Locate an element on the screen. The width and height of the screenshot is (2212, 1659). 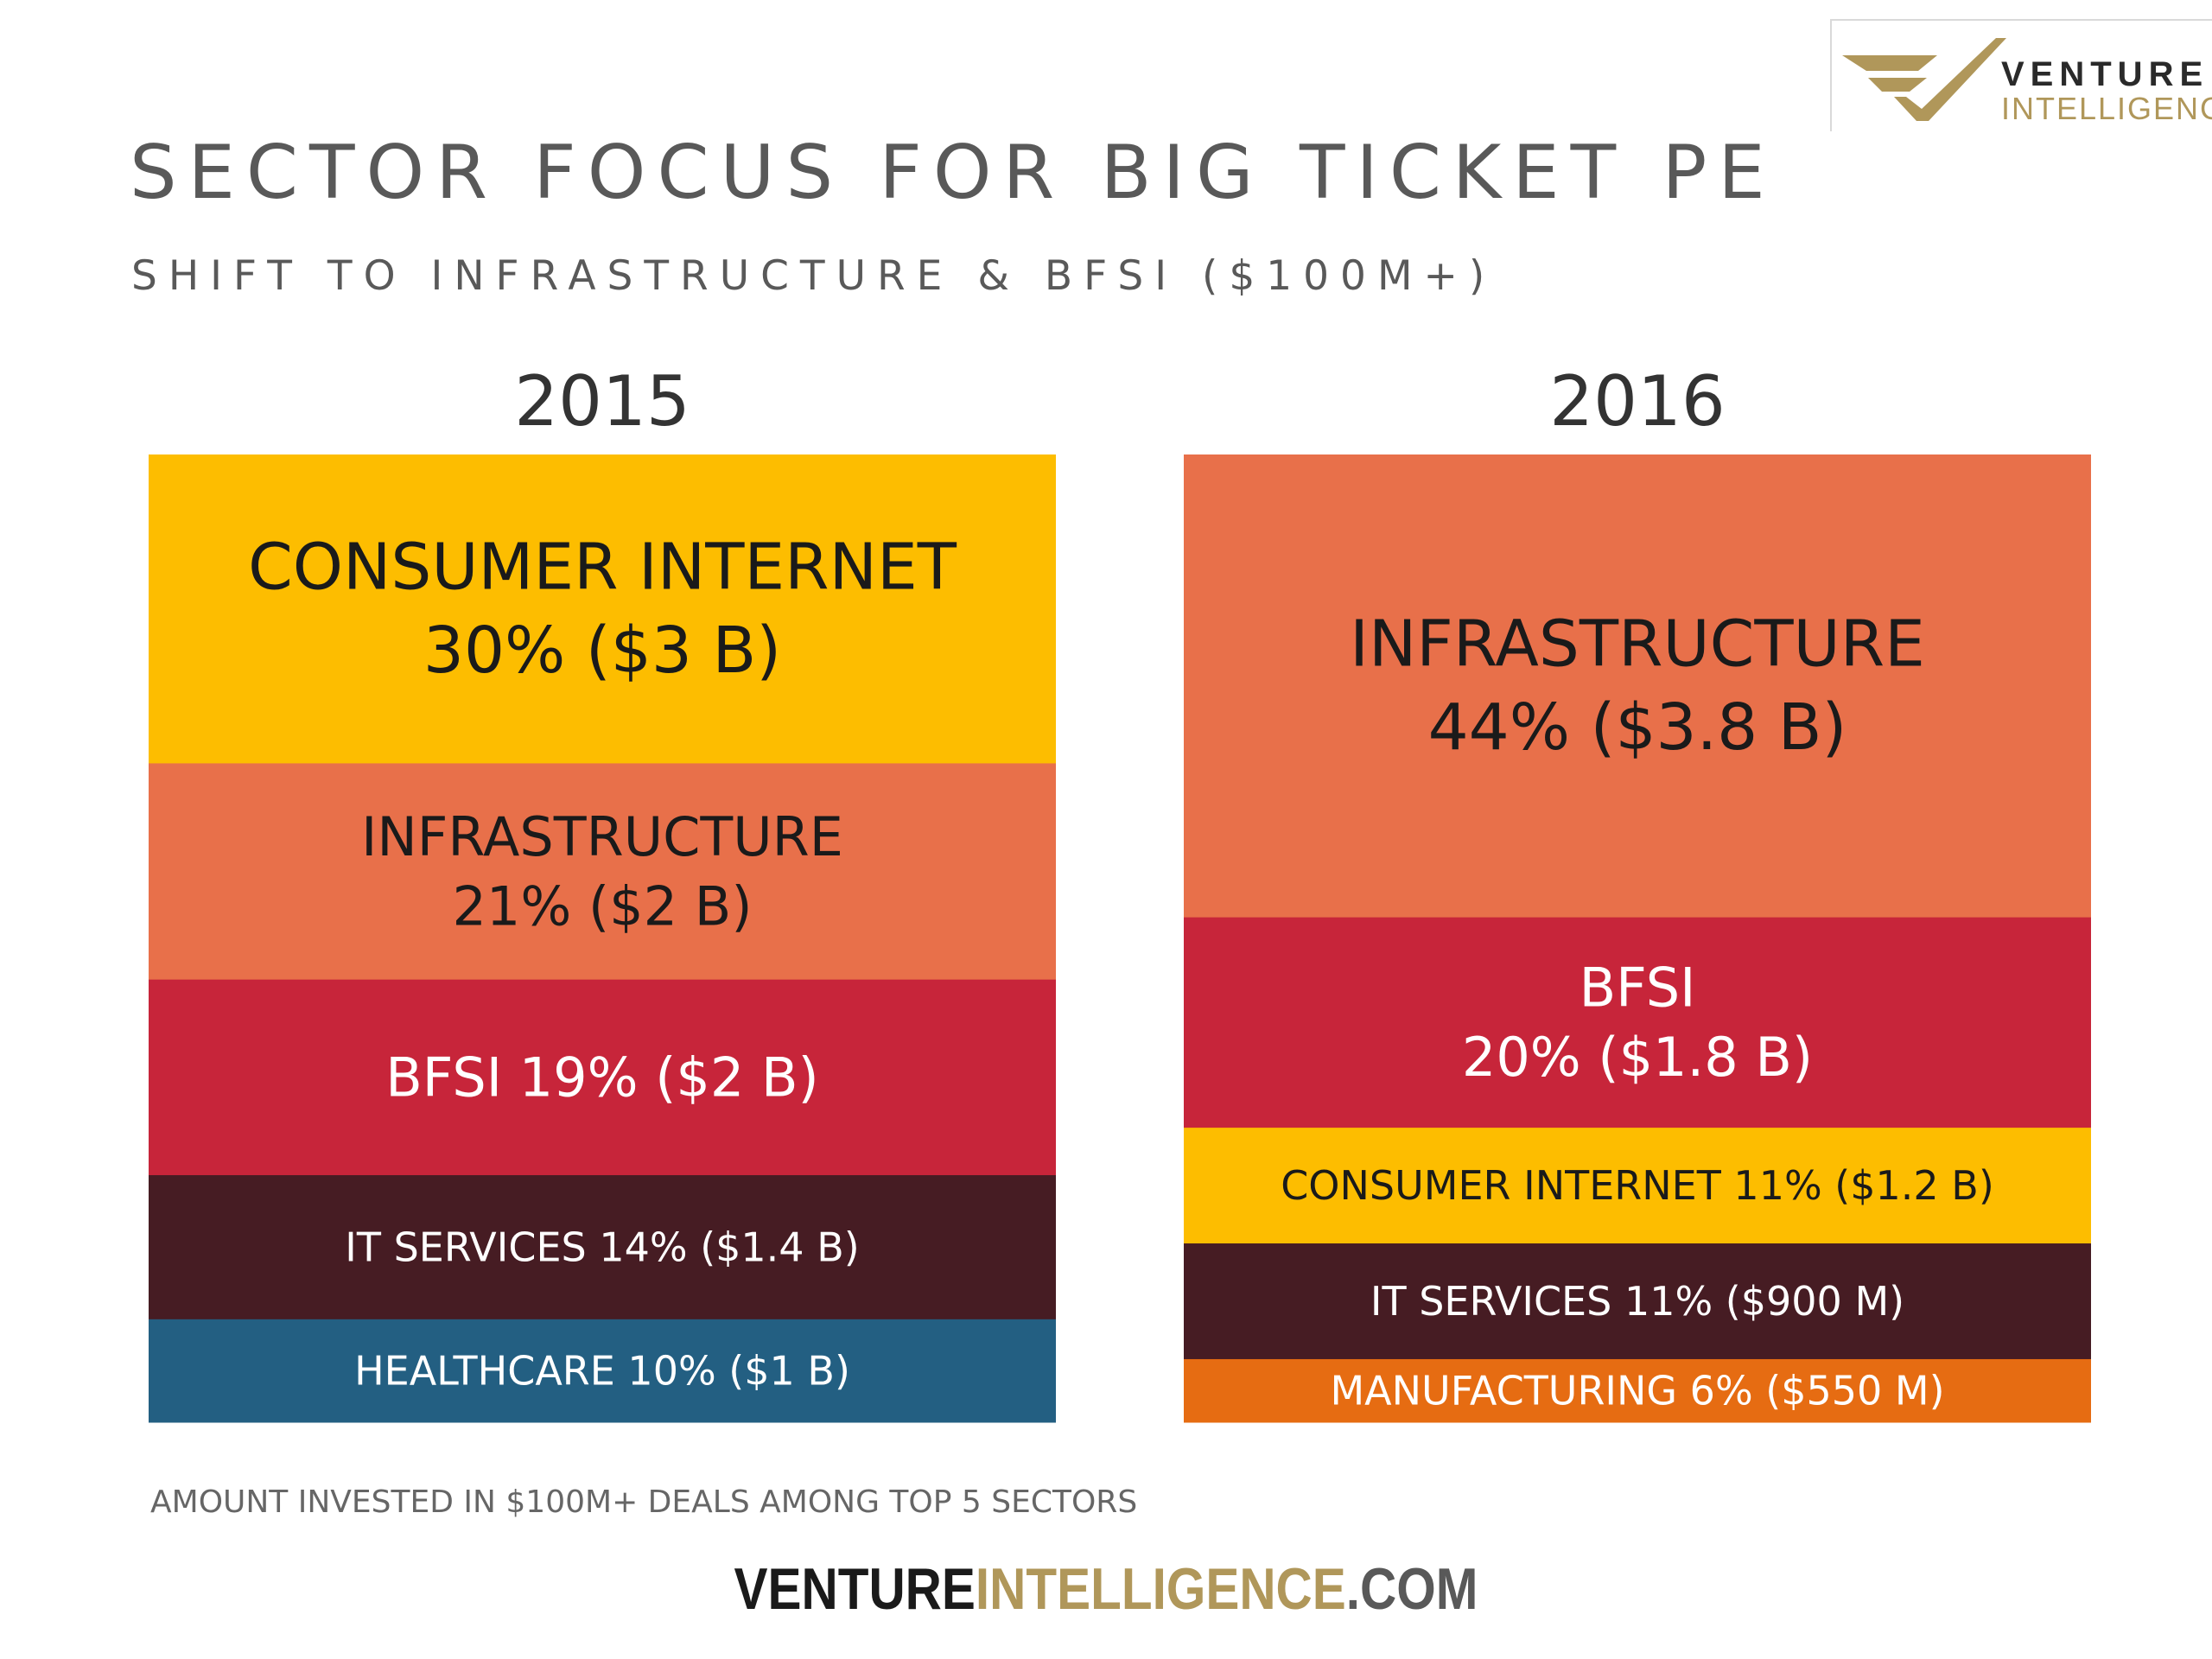
footer-brand-part2: INTELLIGENCE is located at coordinates (1160, 1589).